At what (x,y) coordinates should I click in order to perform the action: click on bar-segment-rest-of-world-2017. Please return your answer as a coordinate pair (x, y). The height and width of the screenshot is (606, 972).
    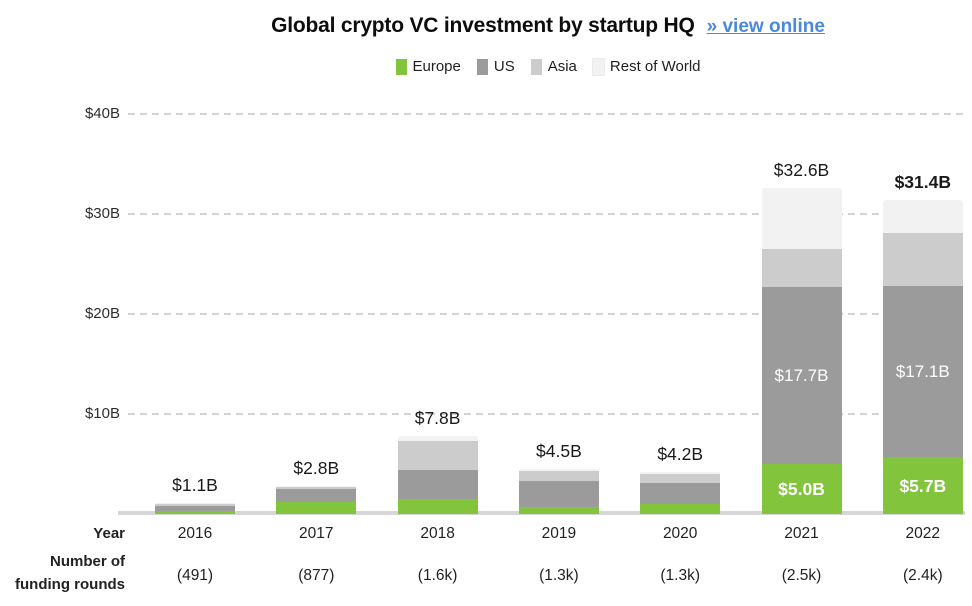
    Looking at the image, I should click on (316, 486).